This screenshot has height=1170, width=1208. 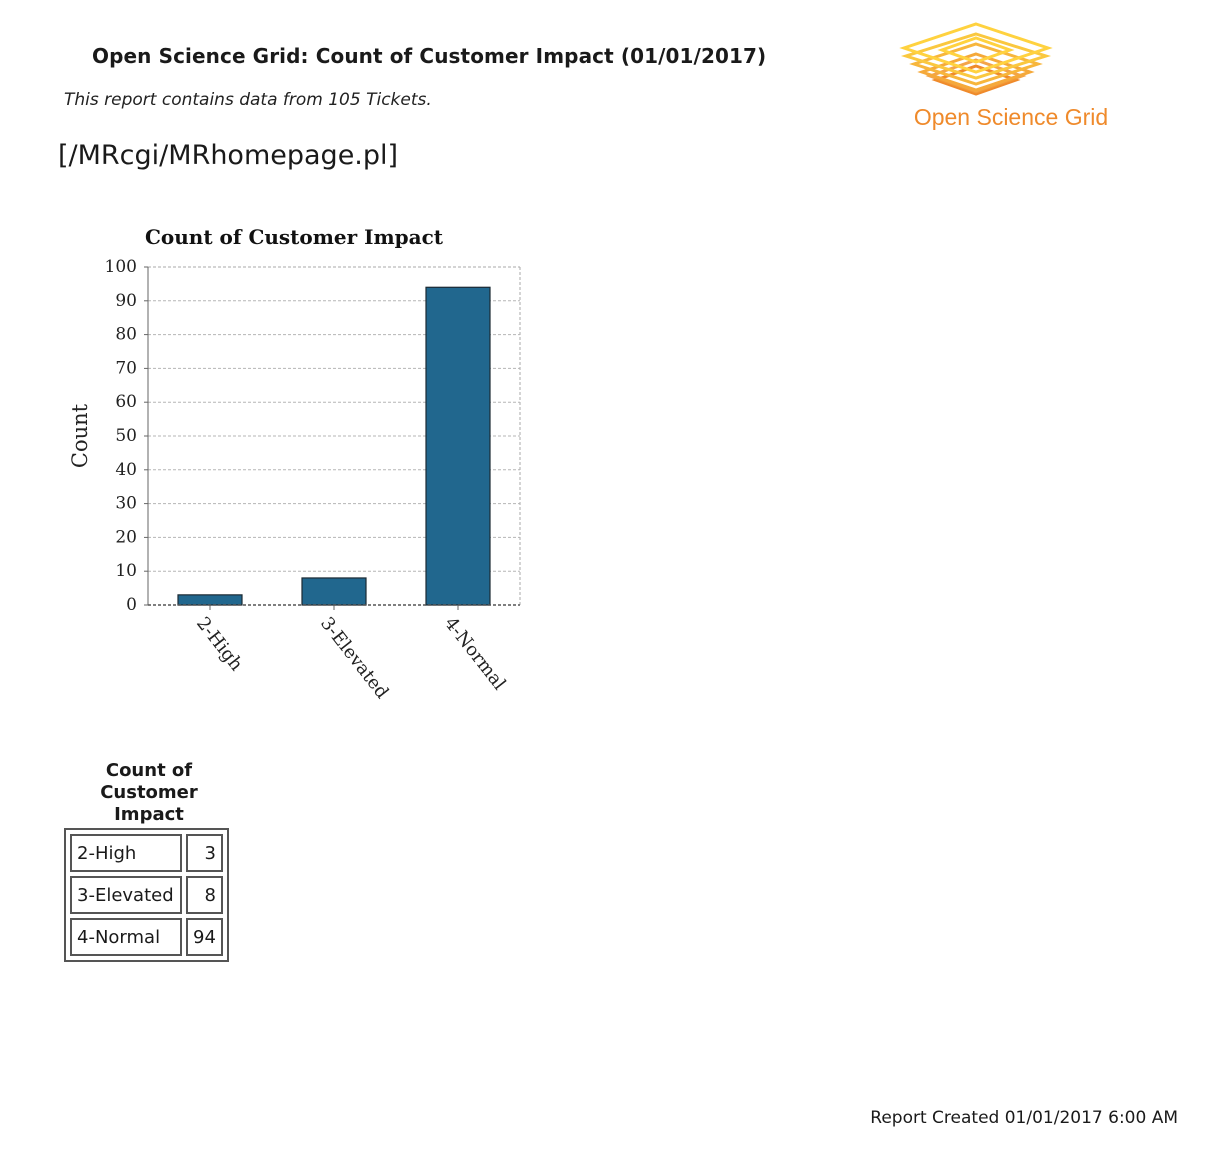 I want to click on table-cell-count: 8, so click(x=204, y=895).